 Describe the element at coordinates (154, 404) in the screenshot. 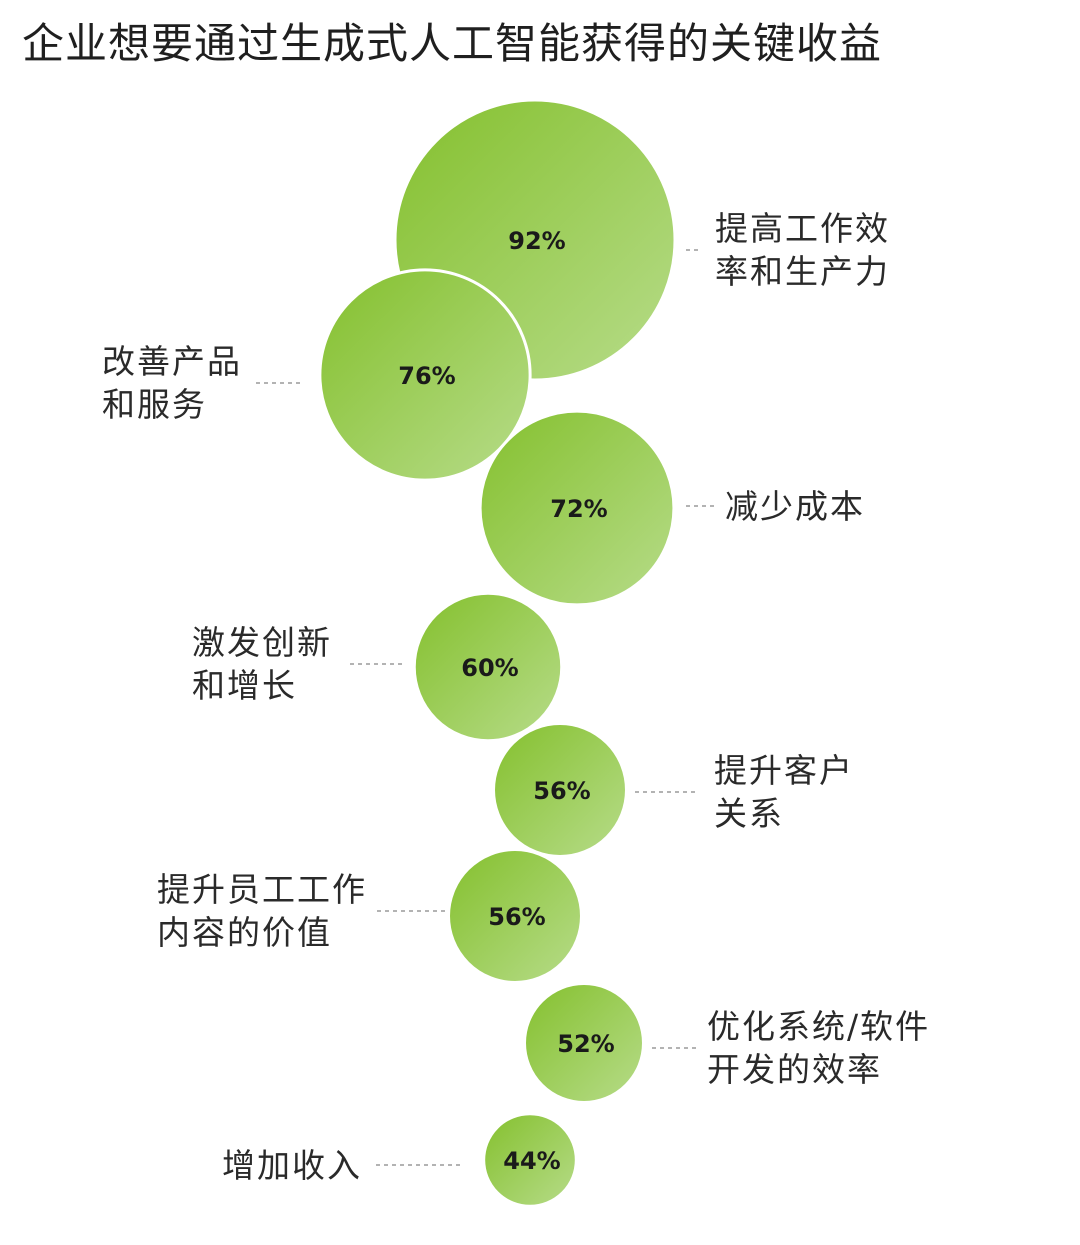

I see `category-label-line: 和服务` at that location.